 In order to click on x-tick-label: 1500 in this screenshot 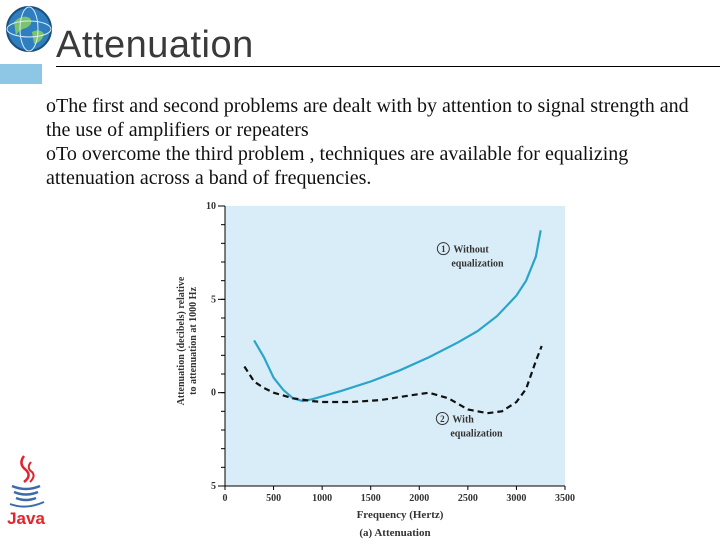, I will do `click(371, 498)`.